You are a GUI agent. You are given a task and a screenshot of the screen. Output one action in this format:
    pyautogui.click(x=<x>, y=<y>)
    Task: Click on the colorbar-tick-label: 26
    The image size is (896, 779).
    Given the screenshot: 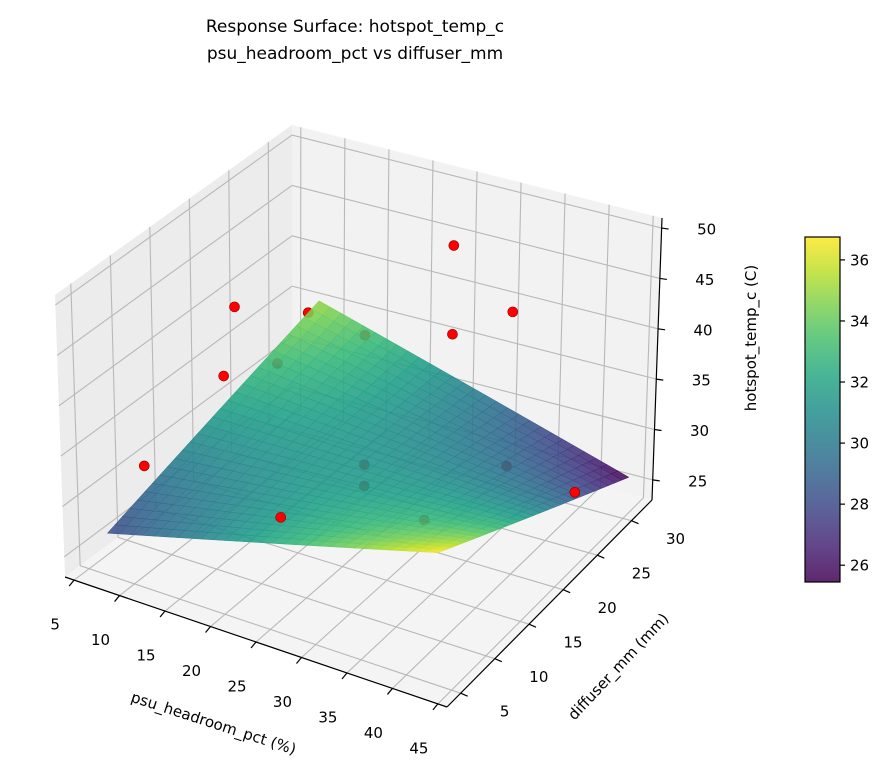 What is the action you would take?
    pyautogui.click(x=859, y=566)
    